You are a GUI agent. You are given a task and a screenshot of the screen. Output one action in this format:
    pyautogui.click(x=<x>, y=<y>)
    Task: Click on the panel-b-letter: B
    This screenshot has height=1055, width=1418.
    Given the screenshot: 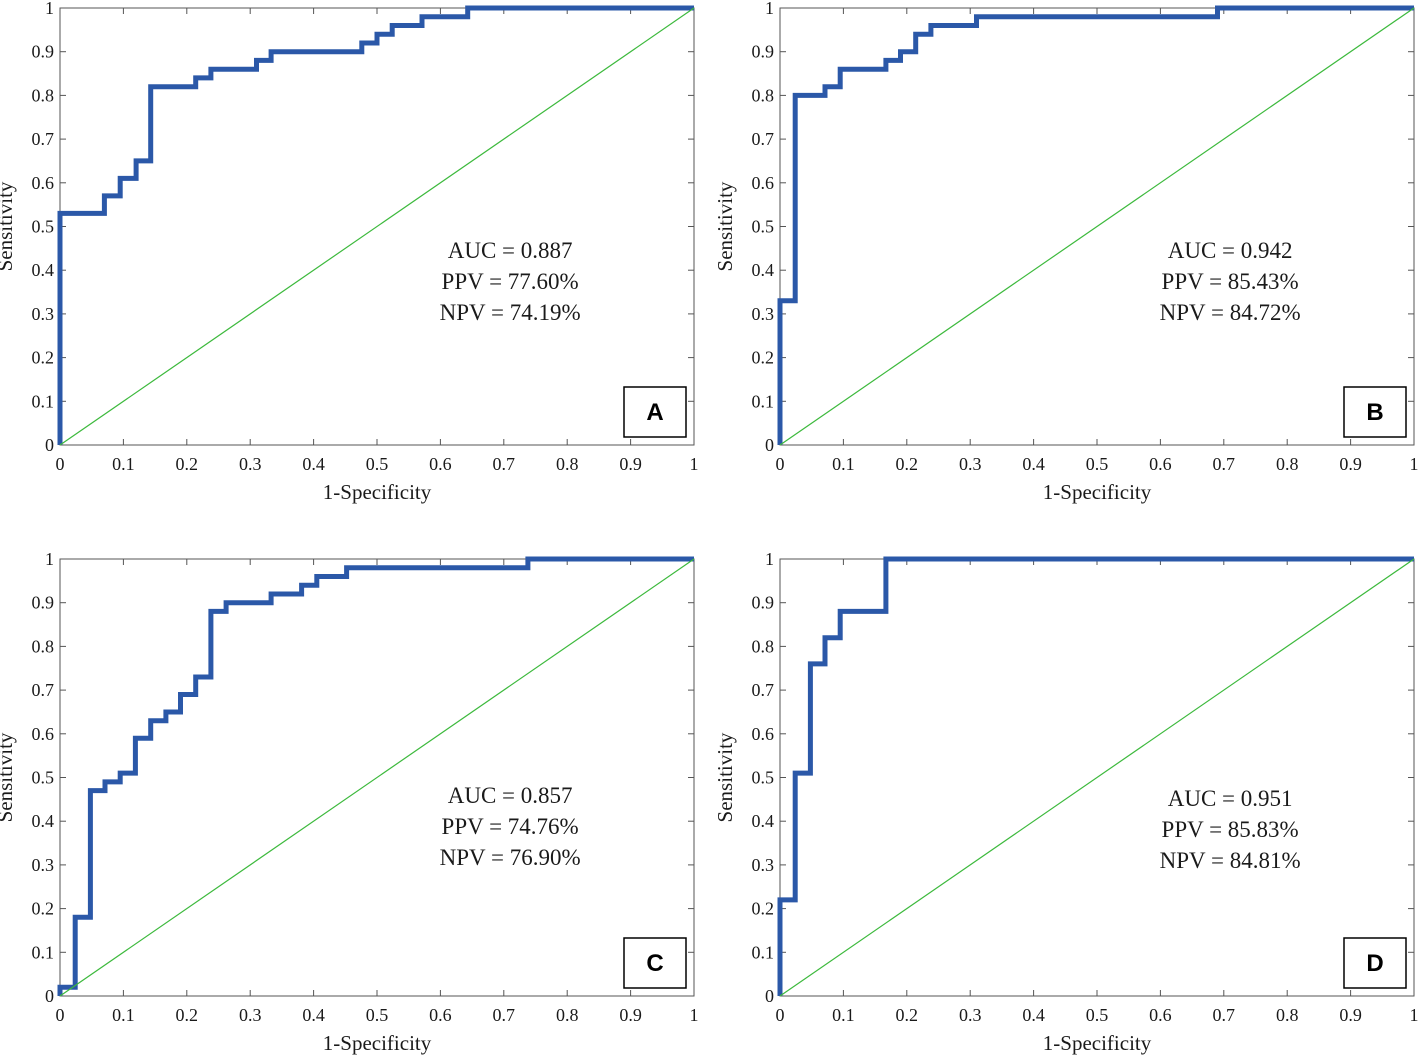 What is the action you would take?
    pyautogui.click(x=1374, y=412)
    